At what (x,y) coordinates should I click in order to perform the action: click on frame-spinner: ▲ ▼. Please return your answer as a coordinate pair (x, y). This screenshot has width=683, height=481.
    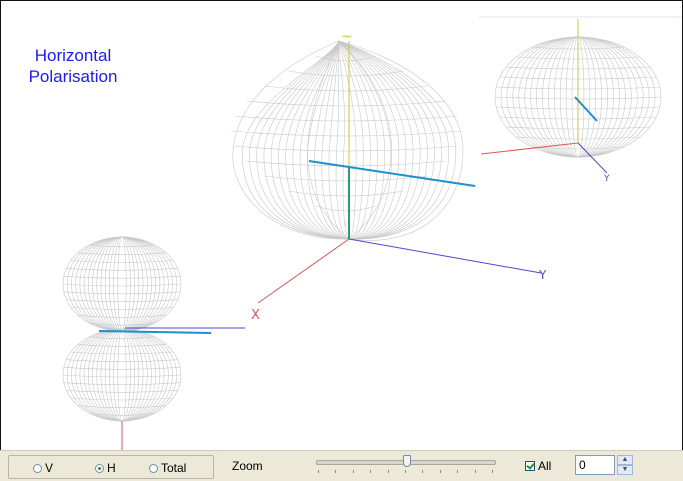
    Looking at the image, I should click on (604, 465).